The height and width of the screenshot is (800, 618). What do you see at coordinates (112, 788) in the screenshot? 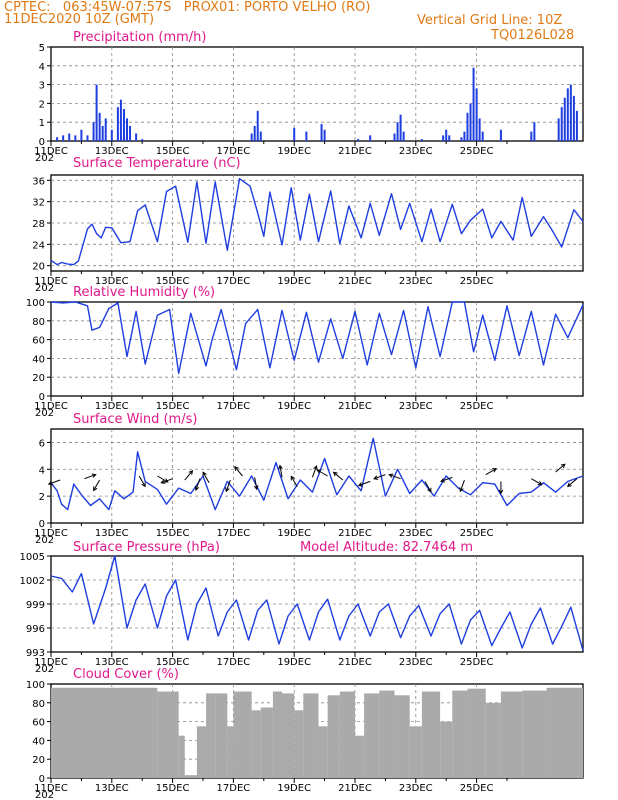
I see `cloud-xtick-label: 13DEC` at bounding box center [112, 788].